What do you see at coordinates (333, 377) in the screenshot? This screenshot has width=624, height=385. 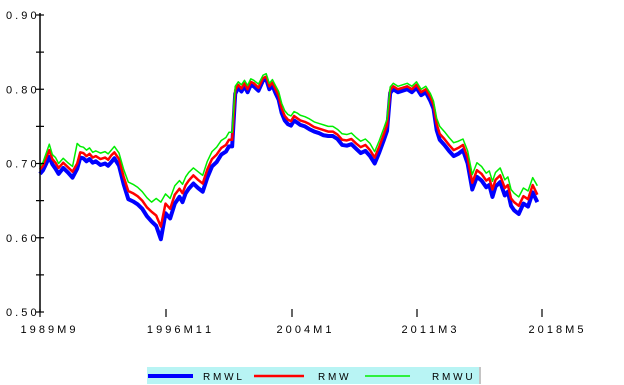 I see `legend-label-2: R M W` at bounding box center [333, 377].